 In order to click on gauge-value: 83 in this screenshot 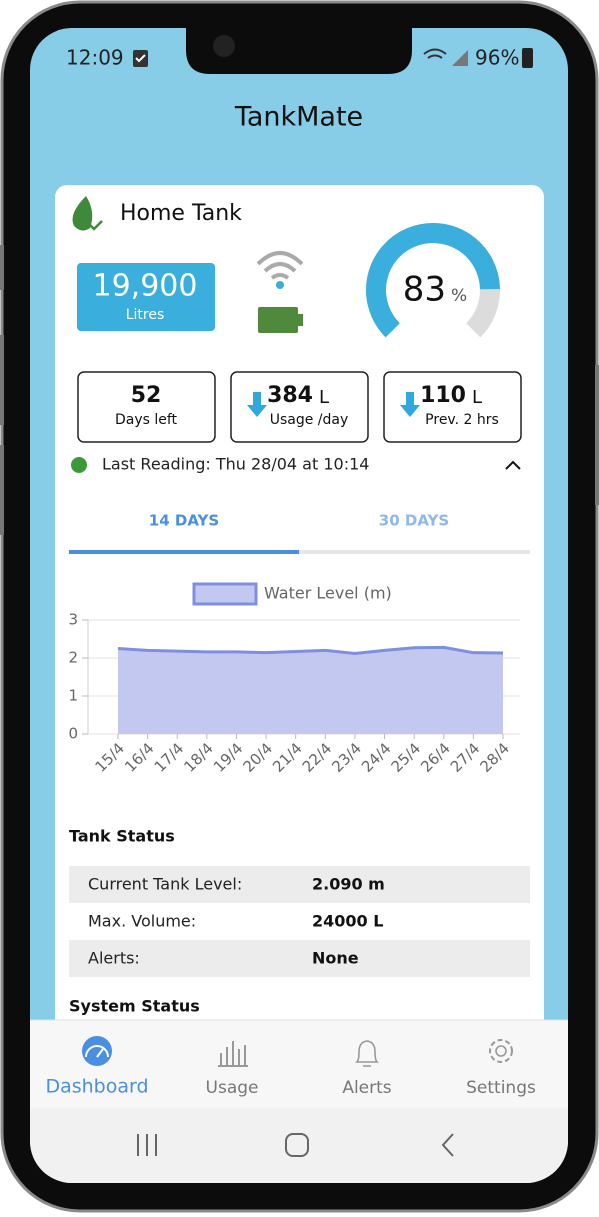, I will do `click(424, 290)`.